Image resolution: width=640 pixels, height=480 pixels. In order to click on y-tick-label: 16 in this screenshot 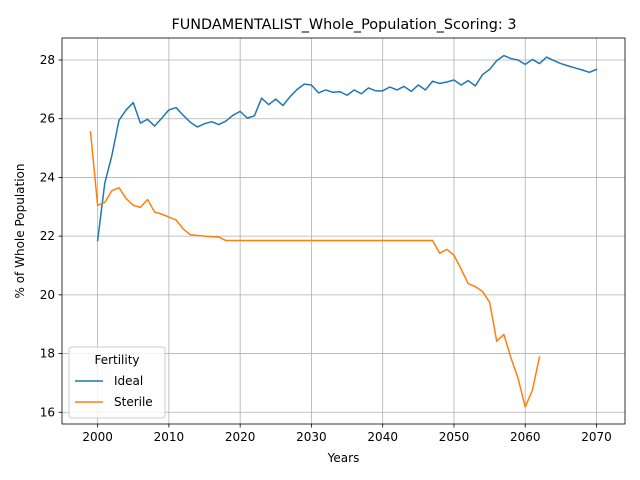, I will do `click(47, 412)`.